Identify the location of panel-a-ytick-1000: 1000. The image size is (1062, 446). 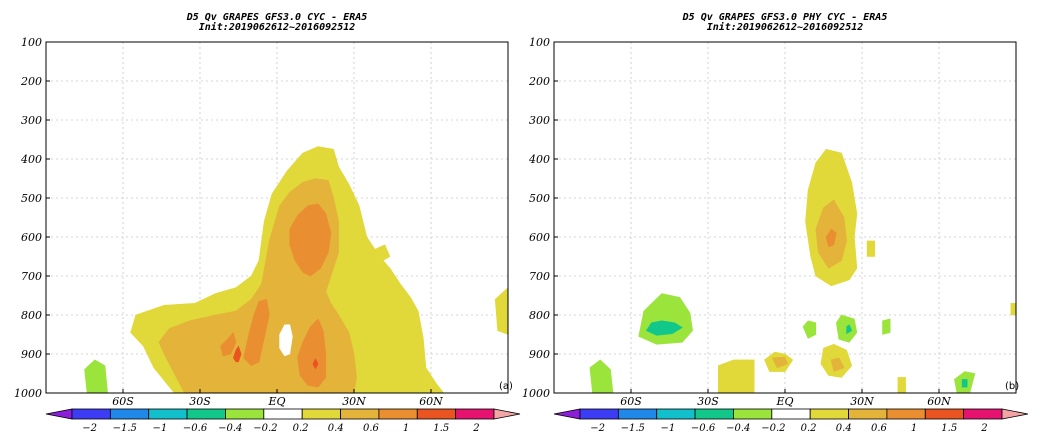
(28, 393).